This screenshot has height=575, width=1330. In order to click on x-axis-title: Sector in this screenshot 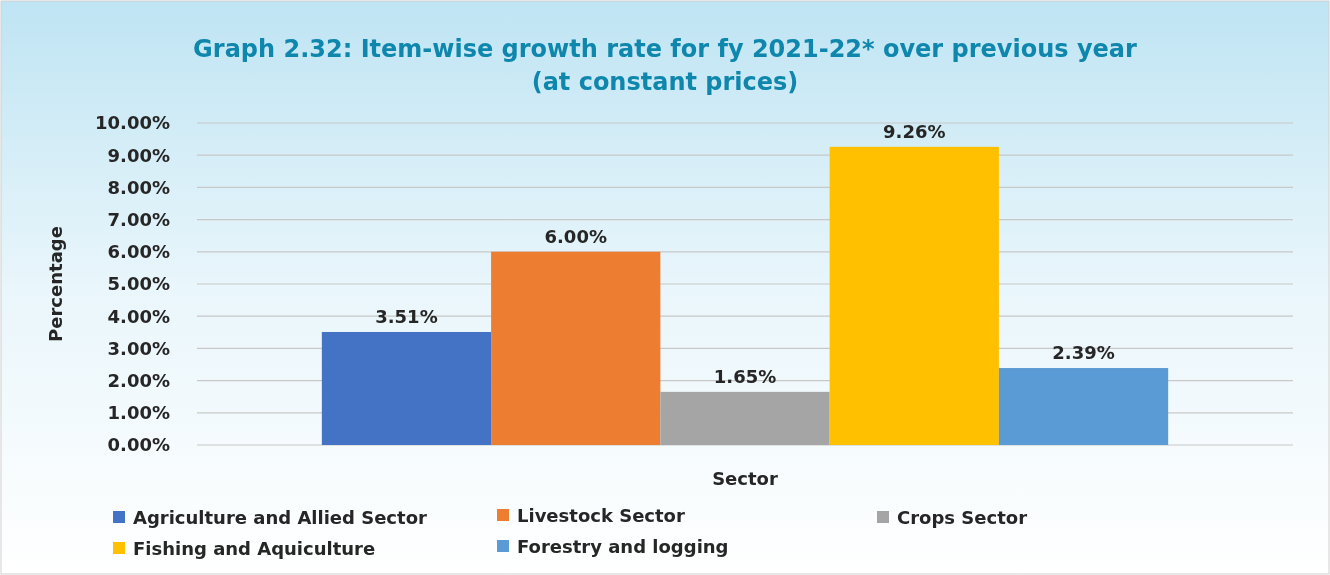, I will do `click(745, 478)`.